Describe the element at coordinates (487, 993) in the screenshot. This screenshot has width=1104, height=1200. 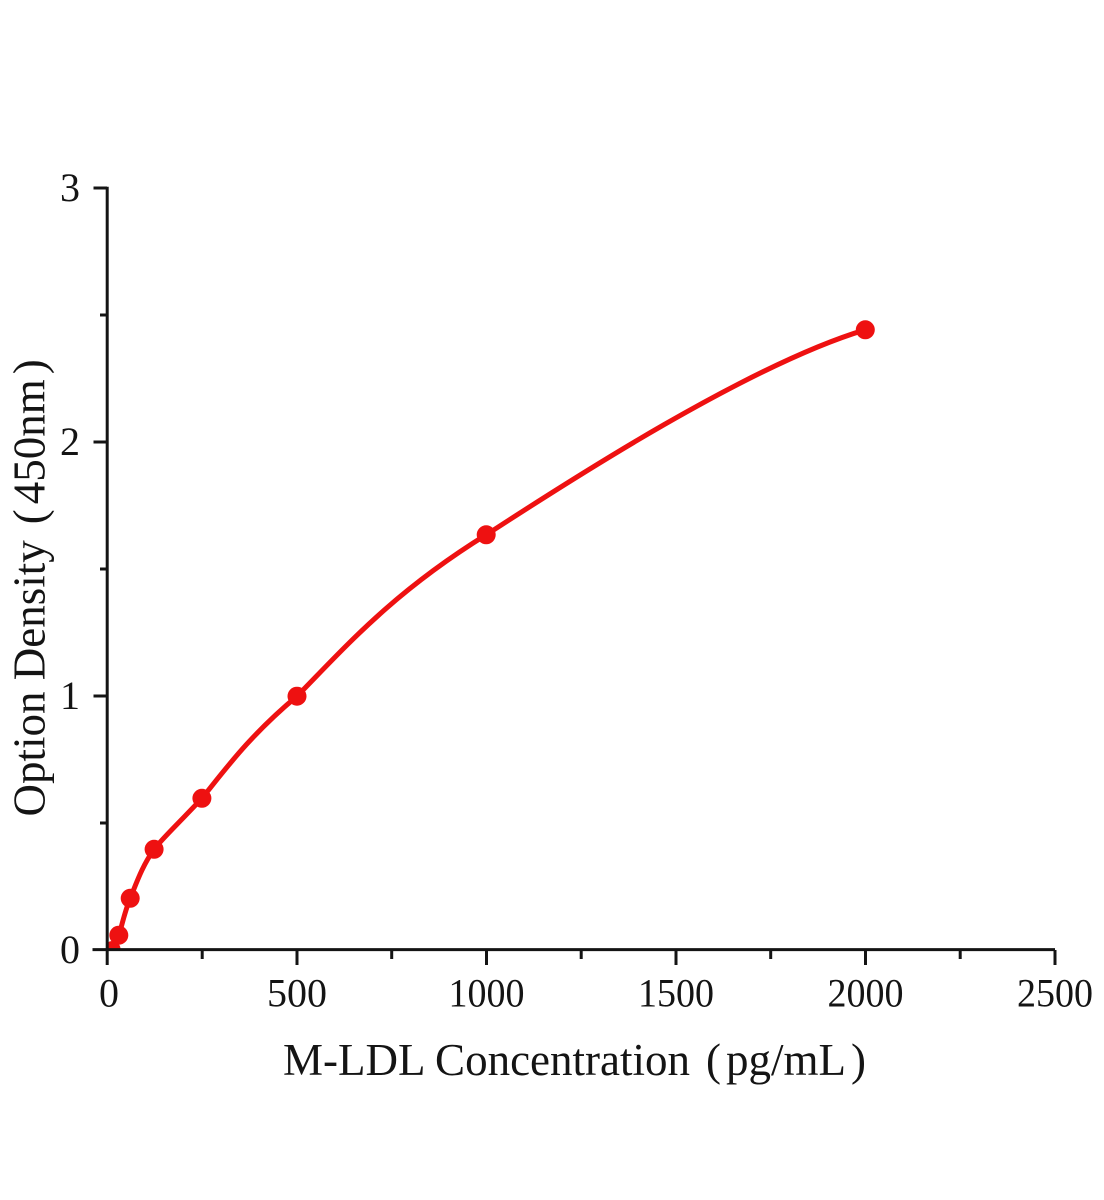
I see `svg-text: 1000` at that location.